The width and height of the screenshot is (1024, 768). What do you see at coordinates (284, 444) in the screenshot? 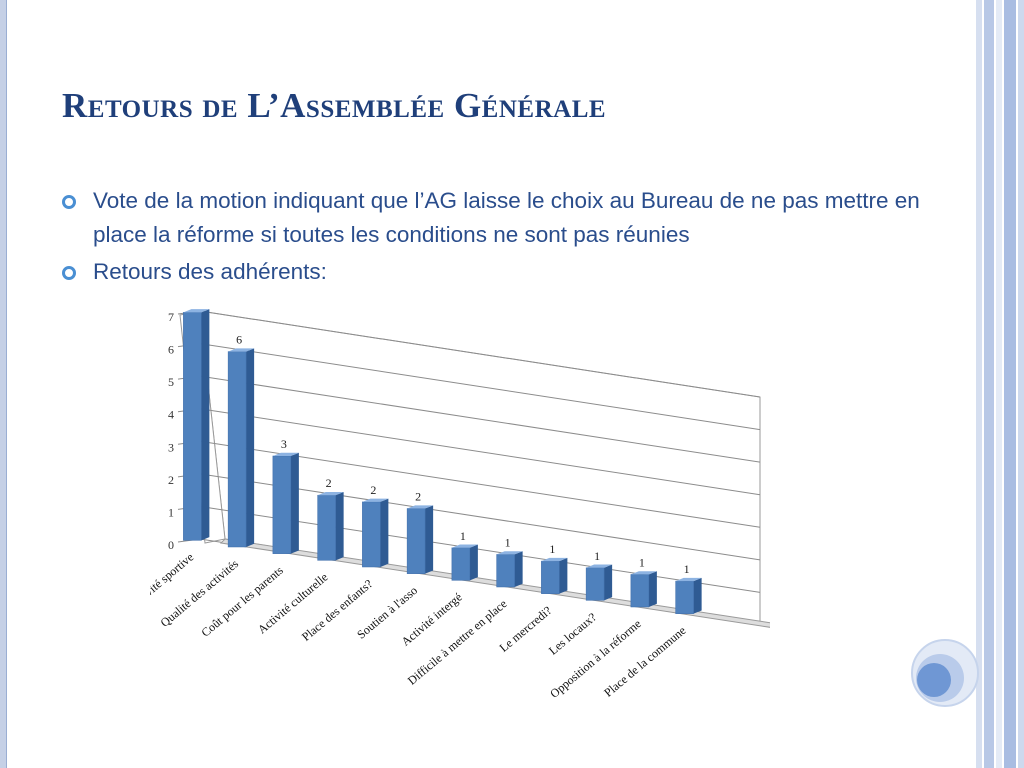
I see `data-label: 3` at bounding box center [284, 444].